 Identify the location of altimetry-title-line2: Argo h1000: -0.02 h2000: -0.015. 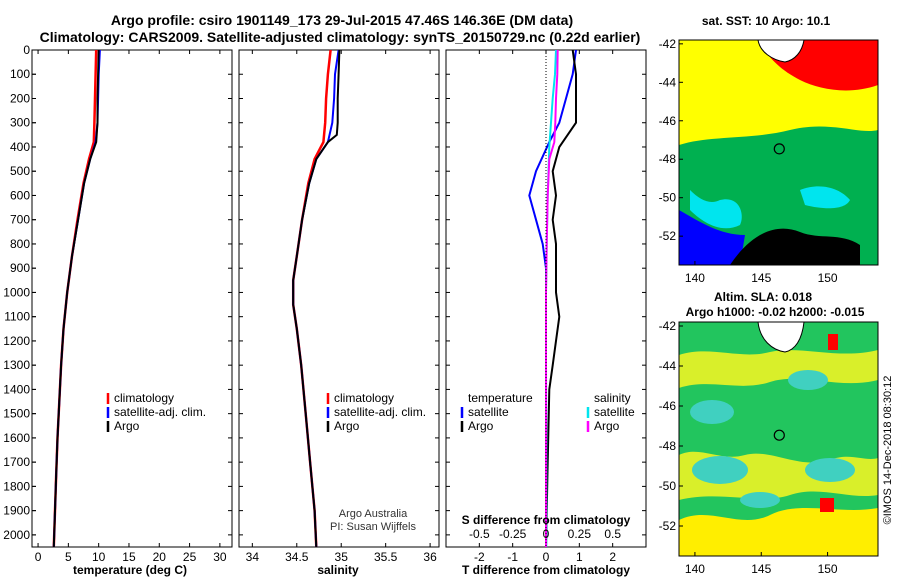
(775, 312).